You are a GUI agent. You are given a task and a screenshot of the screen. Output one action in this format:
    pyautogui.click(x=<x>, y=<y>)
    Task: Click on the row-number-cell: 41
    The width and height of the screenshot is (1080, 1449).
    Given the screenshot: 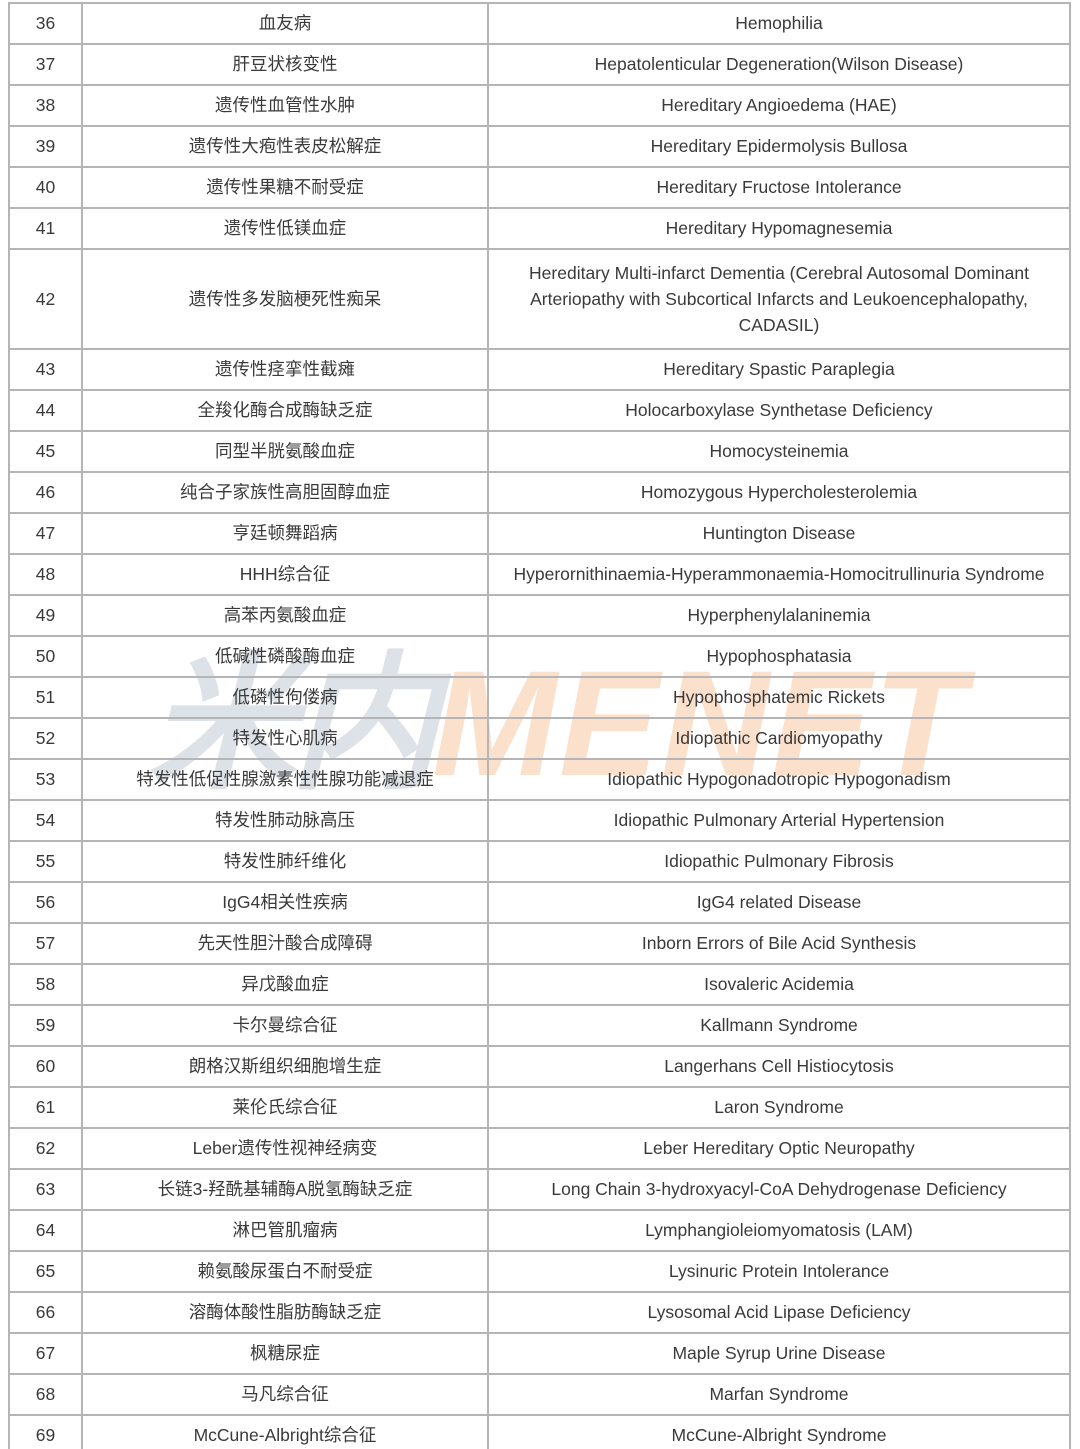 What is the action you would take?
    pyautogui.click(x=45, y=228)
    